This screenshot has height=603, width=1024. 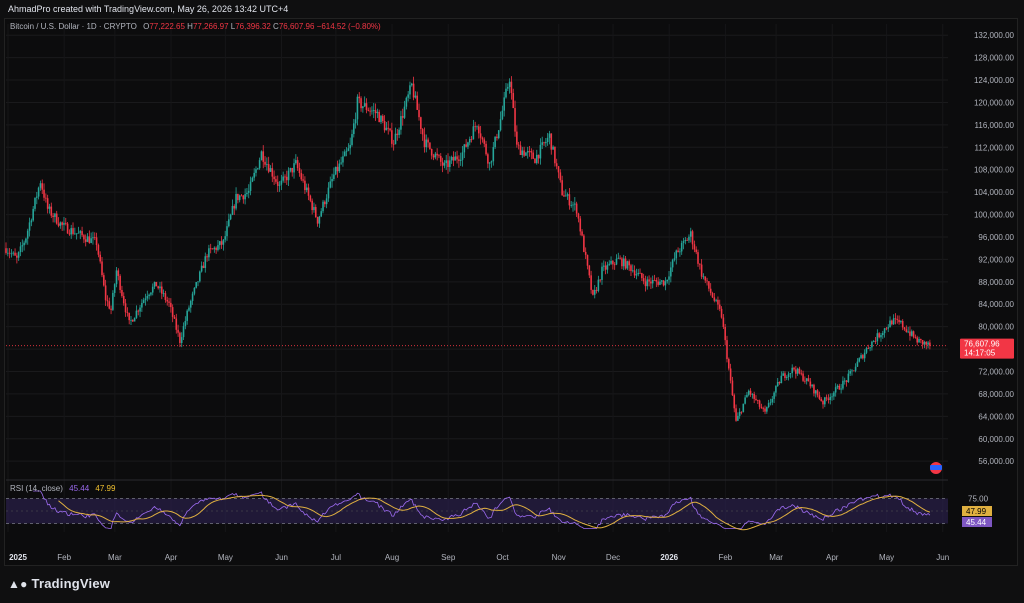 What do you see at coordinates (995, 125) in the screenshot?
I see `price-tick-label: 116,000.00` at bounding box center [995, 125].